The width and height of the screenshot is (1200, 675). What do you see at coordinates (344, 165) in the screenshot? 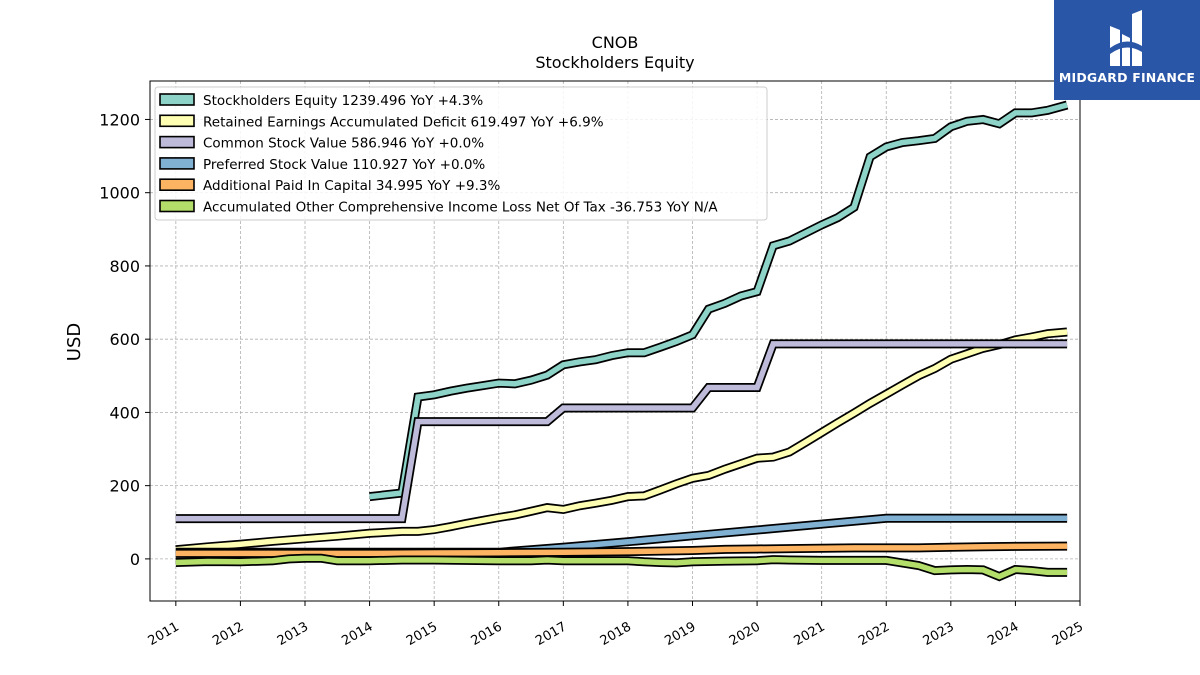
I see `legend-entry: Preferred Stock Value 110.927 YoY +0.0%` at bounding box center [344, 165].